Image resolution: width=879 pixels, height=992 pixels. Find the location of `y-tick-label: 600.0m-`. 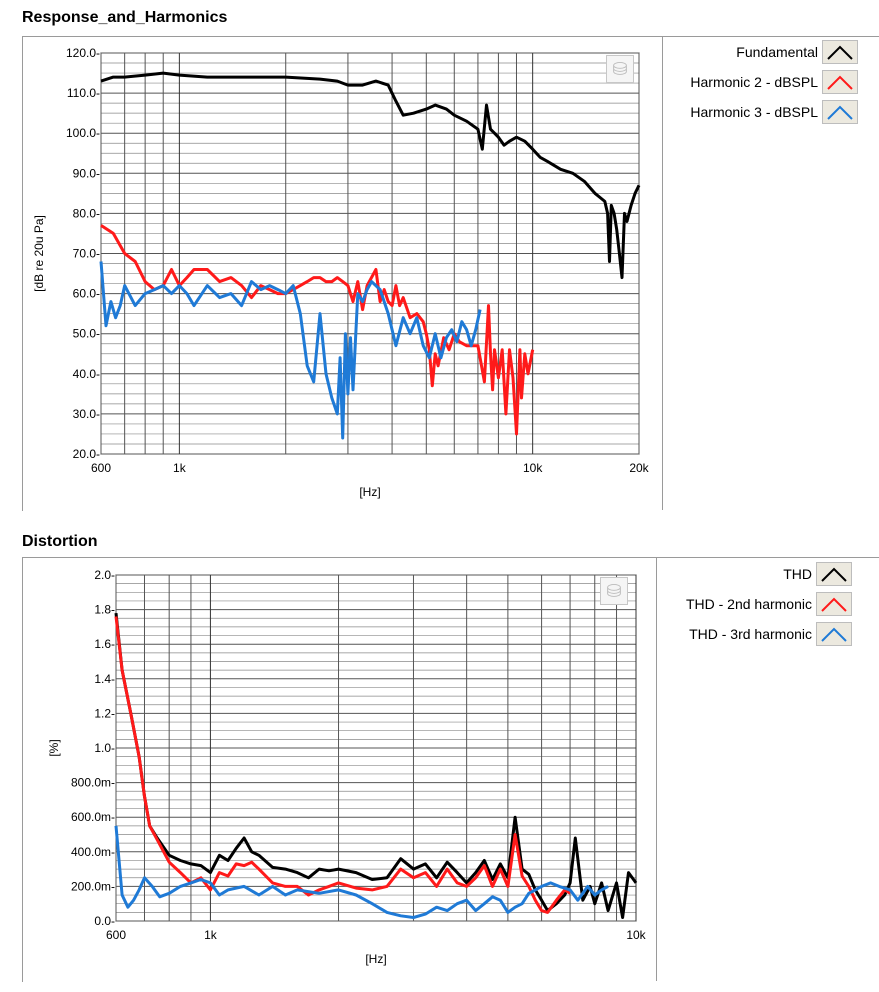

y-tick-label: 600.0m- is located at coordinates (93, 817).